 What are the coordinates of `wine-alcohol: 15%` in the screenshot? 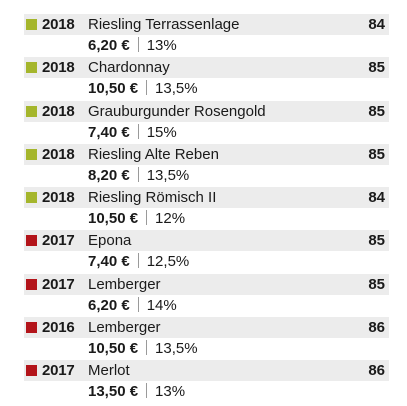 It's located at (161, 132).